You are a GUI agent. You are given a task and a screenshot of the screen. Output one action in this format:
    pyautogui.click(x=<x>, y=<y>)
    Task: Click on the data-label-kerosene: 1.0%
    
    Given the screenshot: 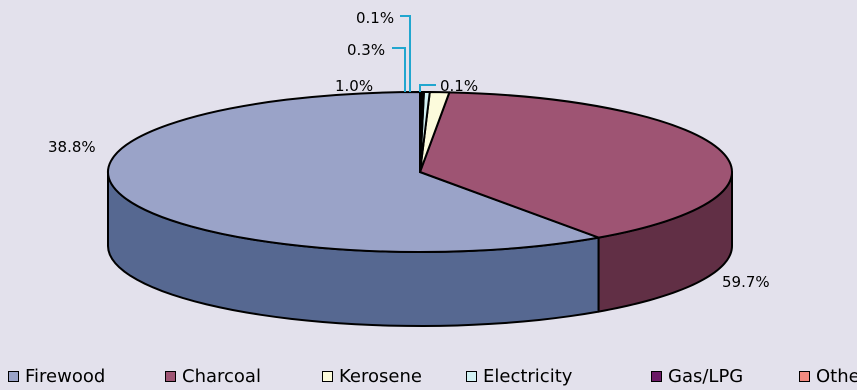 What is the action you would take?
    pyautogui.click(x=354, y=86)
    